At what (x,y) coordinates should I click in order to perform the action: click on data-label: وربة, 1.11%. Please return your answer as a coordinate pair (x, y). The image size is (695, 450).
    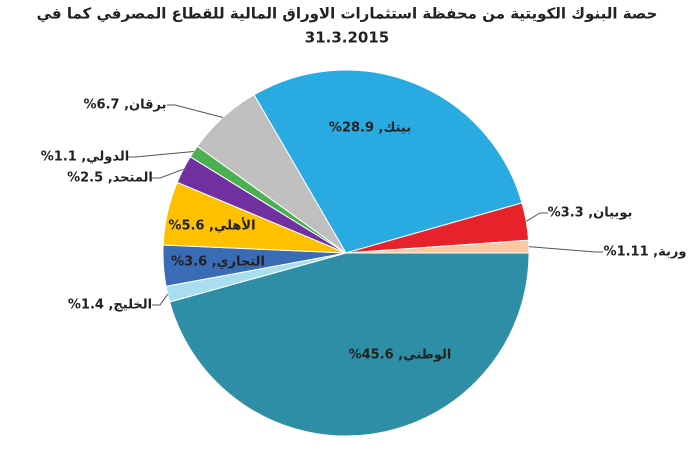
    Looking at the image, I should click on (645, 252).